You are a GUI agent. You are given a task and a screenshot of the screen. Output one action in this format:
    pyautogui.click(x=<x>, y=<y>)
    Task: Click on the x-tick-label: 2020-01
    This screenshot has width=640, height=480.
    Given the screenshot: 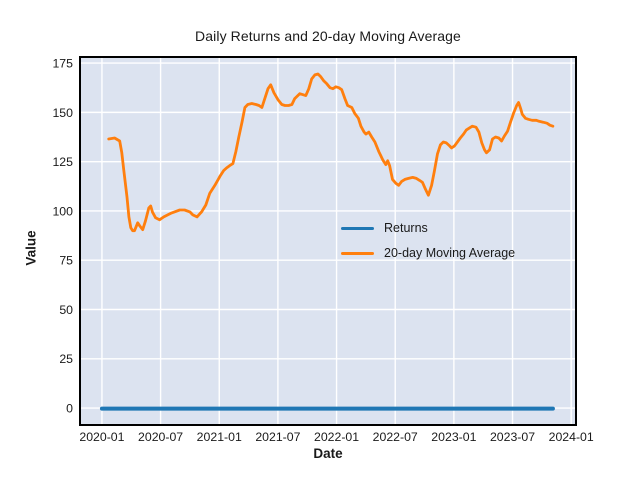 What is the action you would take?
    pyautogui.click(x=101, y=437)
    